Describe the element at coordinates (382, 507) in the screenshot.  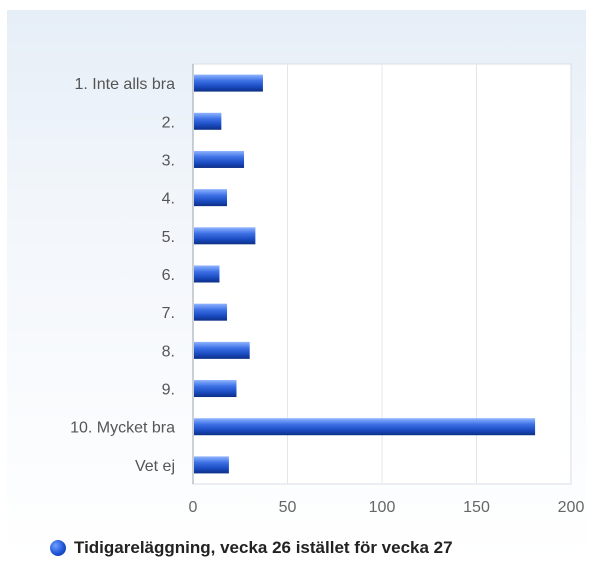
I see `x-tick-label-100: 100` at that location.